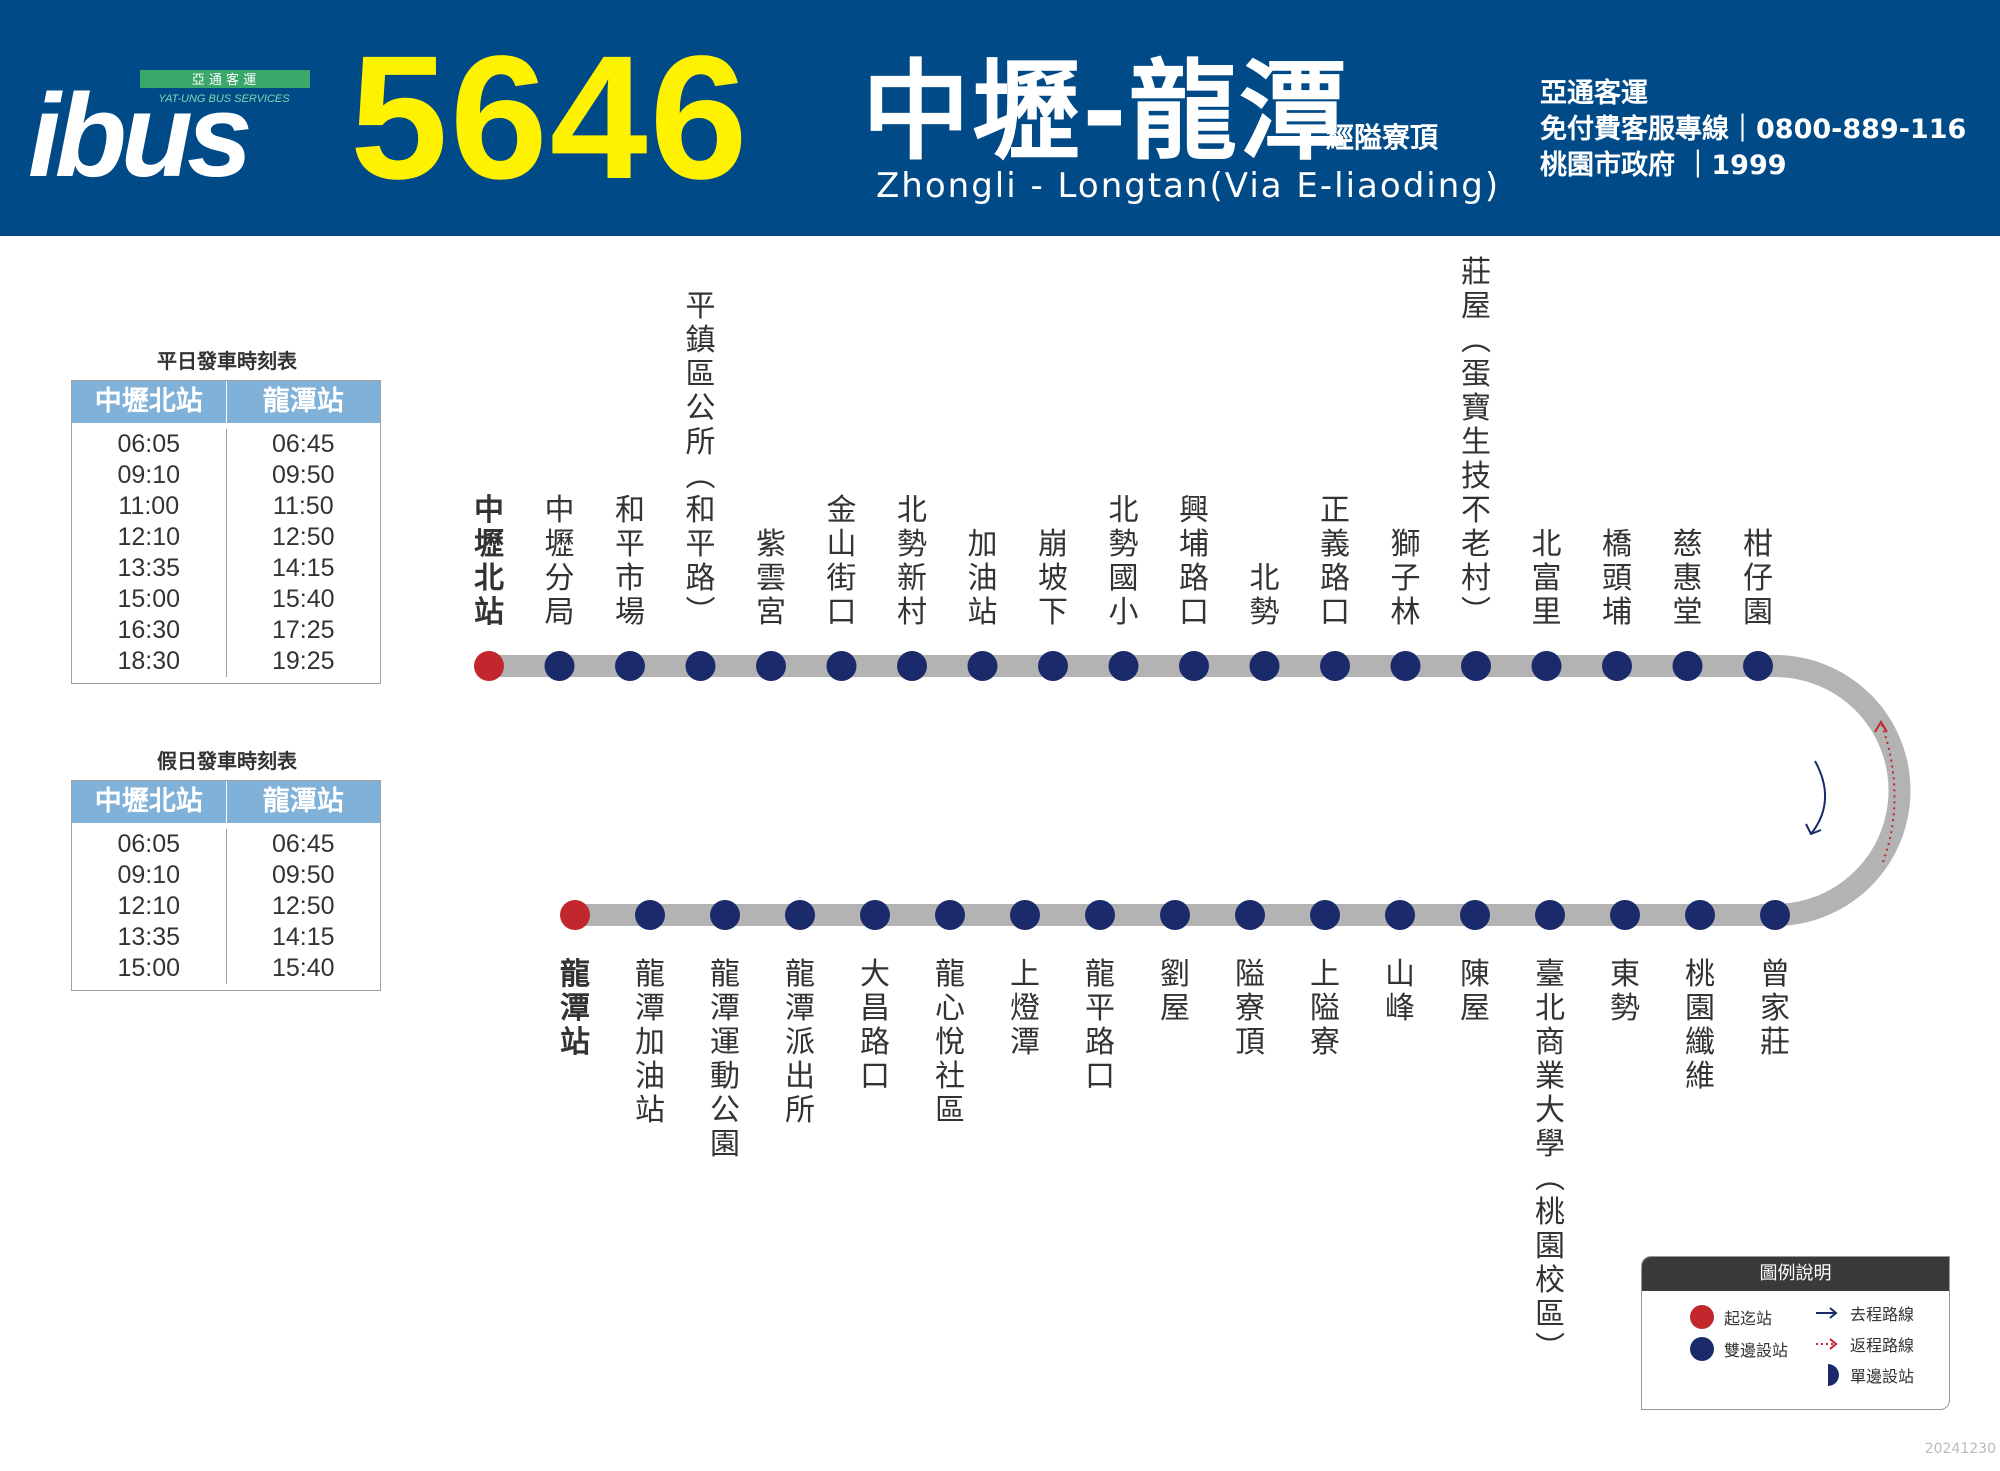 This screenshot has width=2000, height=1471. Describe the element at coordinates (1753, 129) in the screenshot. I see `contact-line: 免付費客服專線｜0800-889-116` at that location.